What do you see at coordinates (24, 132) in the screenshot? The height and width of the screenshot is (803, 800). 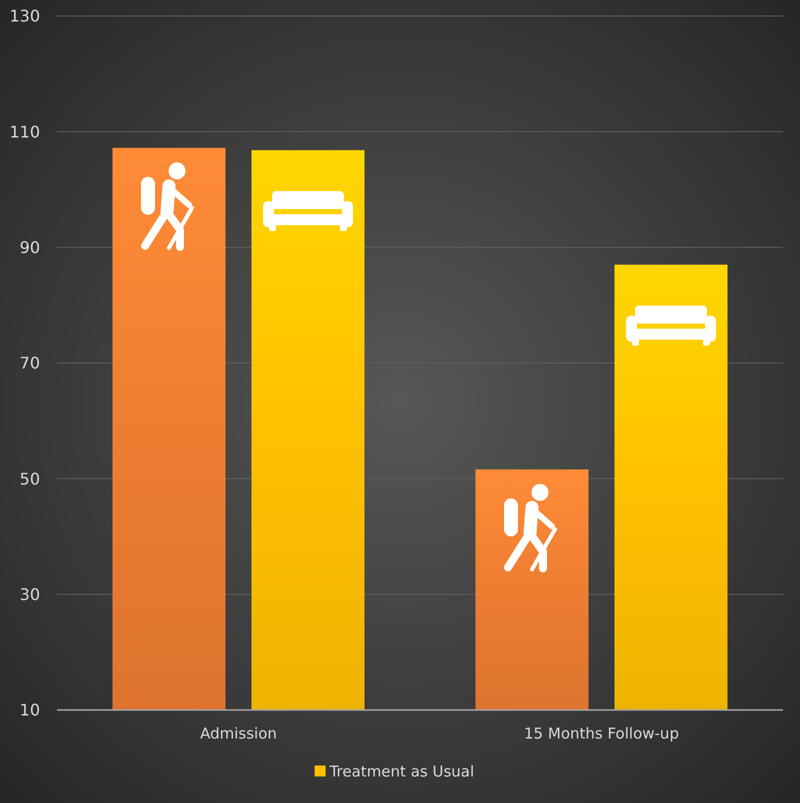 I see `y-tick-label: 110` at bounding box center [24, 132].